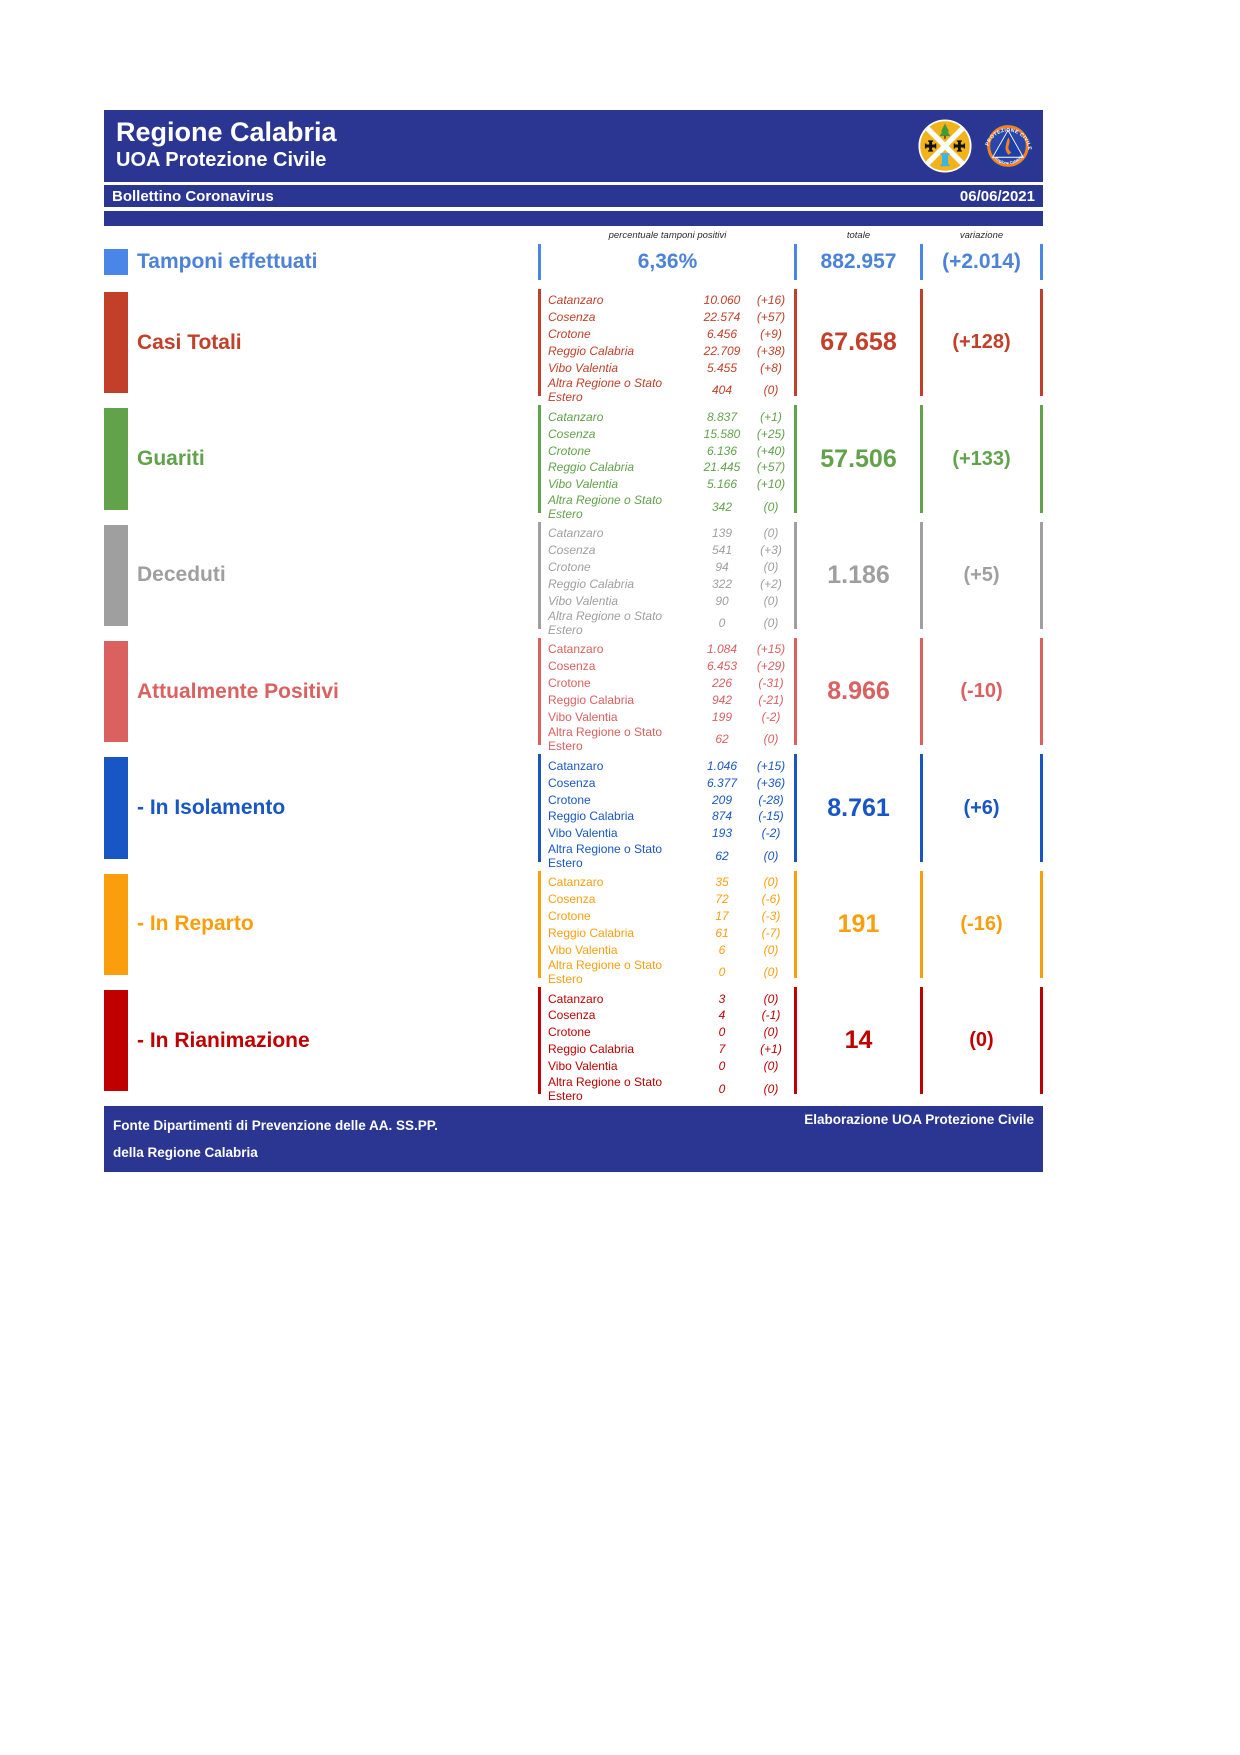 Image resolution: width=1240 pixels, height=1755 pixels. I want to click on province-value: 139, so click(722, 533).